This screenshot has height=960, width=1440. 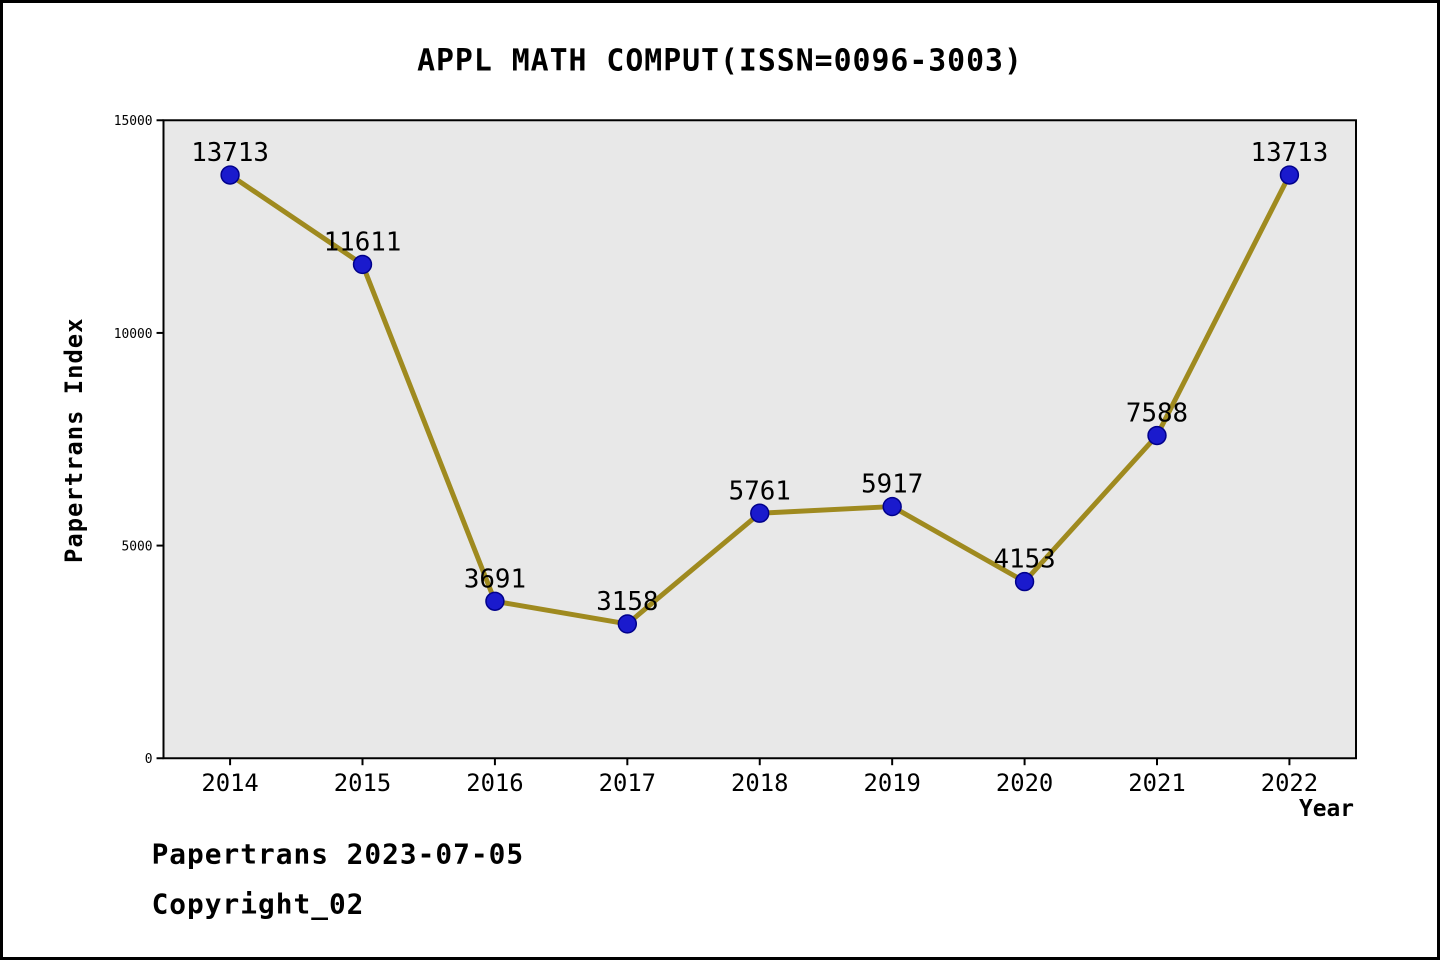 What do you see at coordinates (229, 783) in the screenshot?
I see `x-tick-label: 2014` at bounding box center [229, 783].